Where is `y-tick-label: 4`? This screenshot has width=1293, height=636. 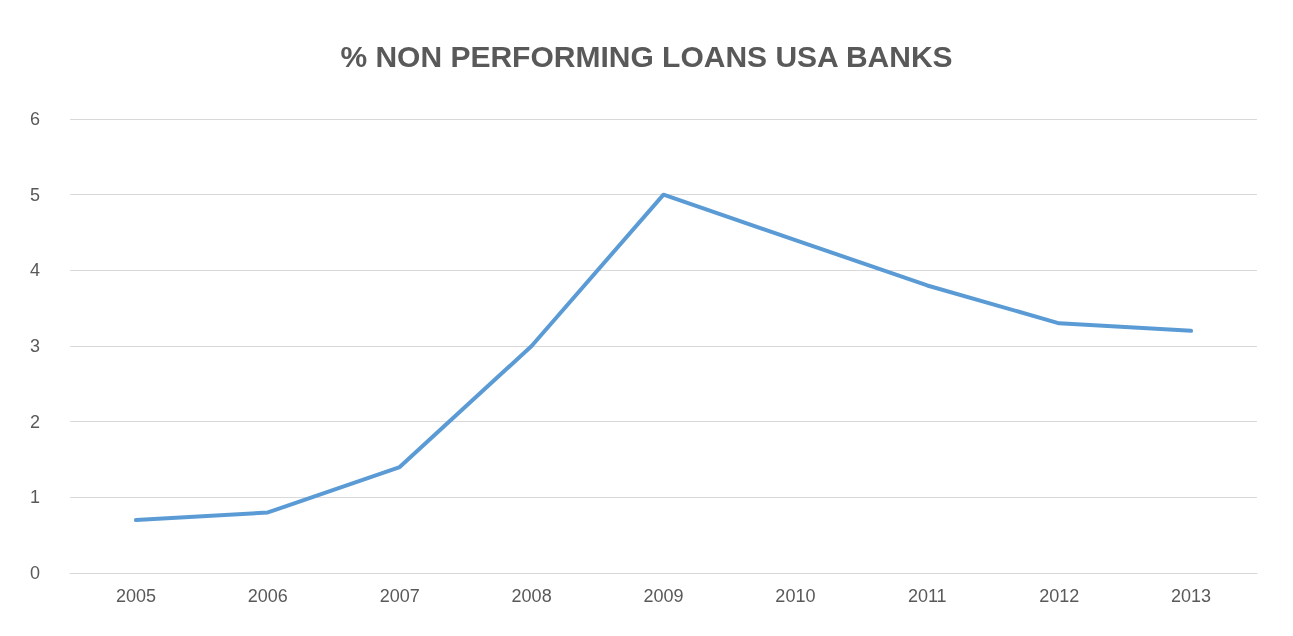 y-tick-label: 4 is located at coordinates (34, 270).